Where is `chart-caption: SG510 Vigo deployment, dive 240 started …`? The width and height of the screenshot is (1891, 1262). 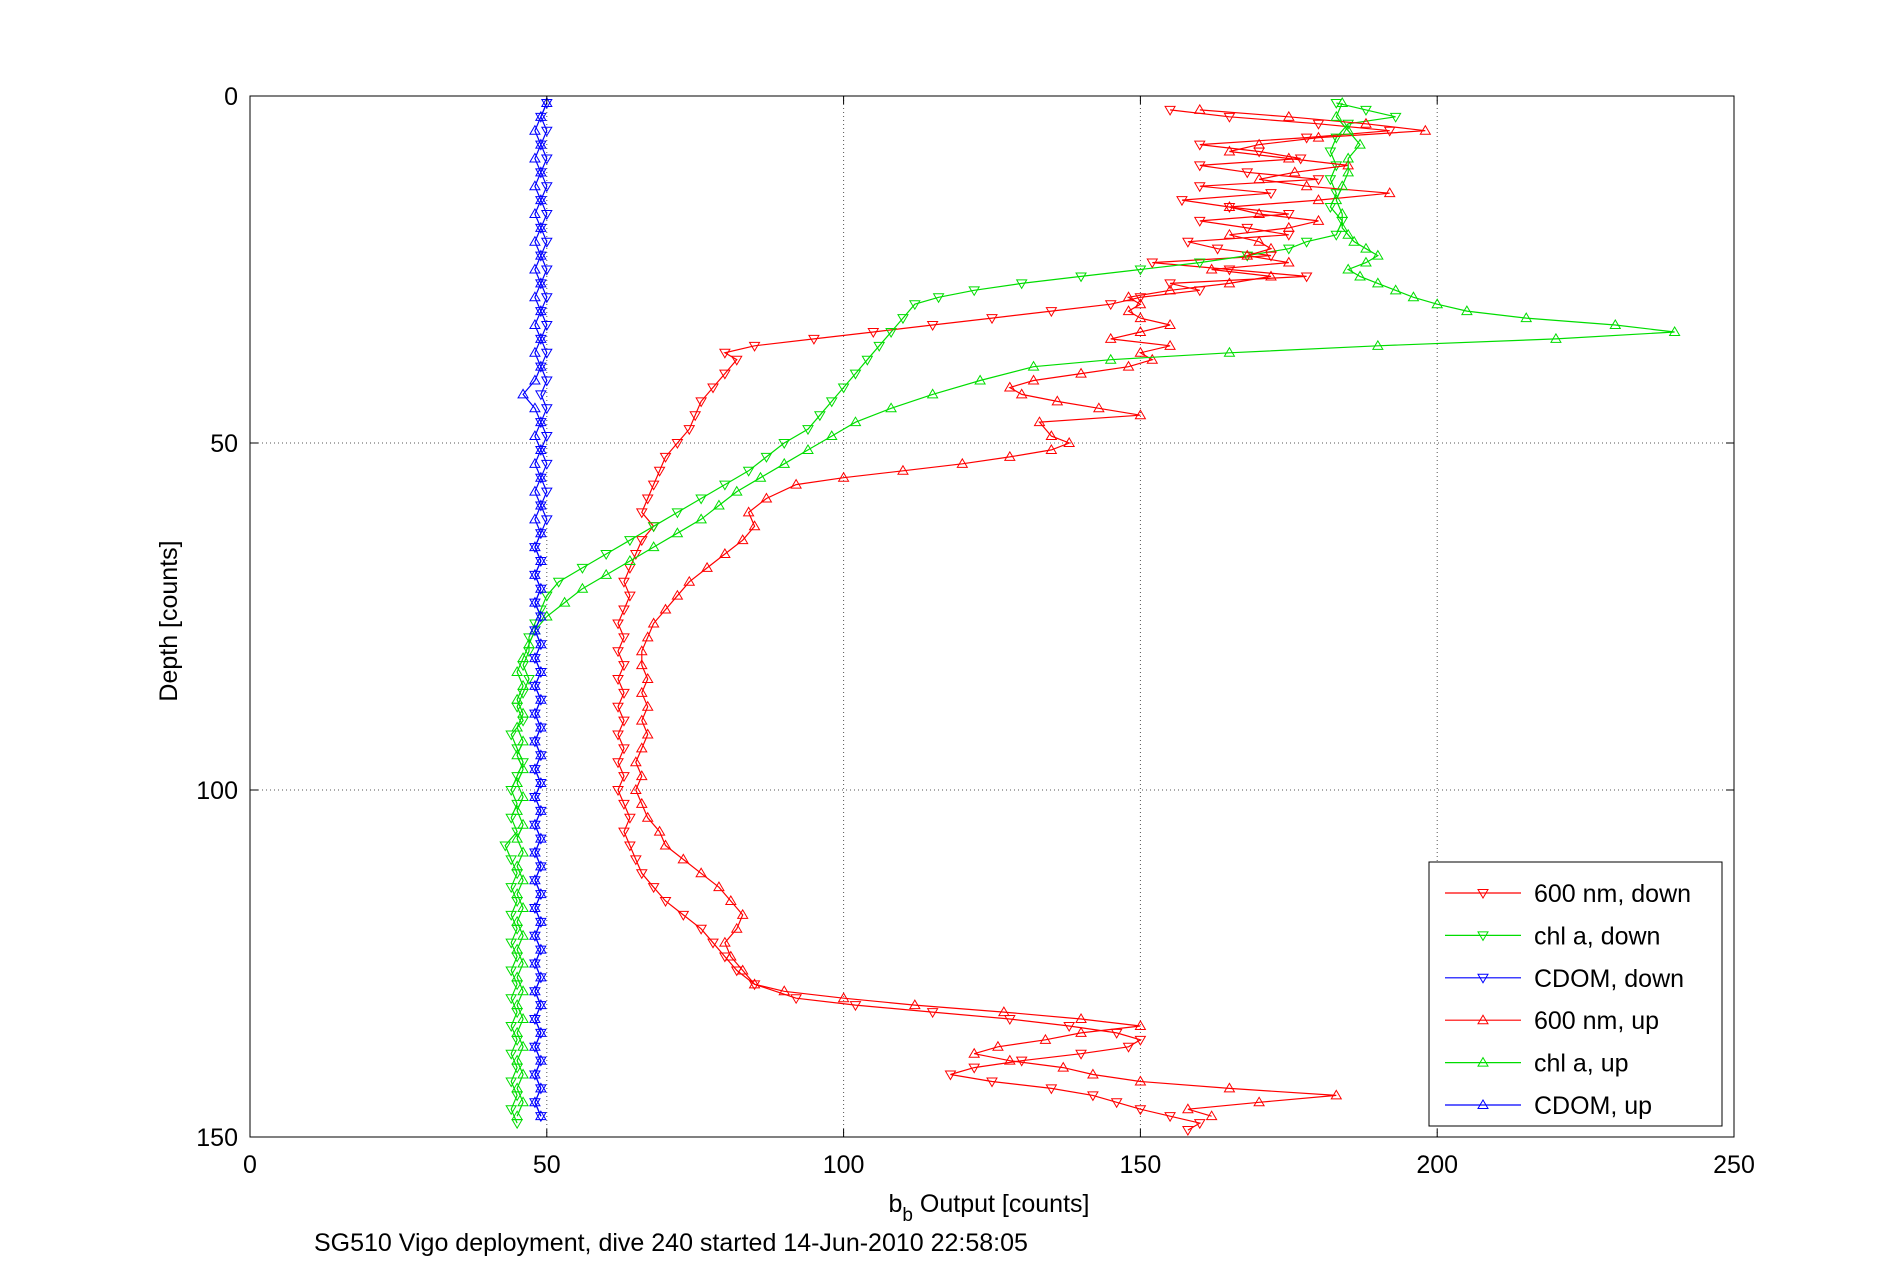
chart-caption: SG510 Vigo deployment, dive 240 started … is located at coordinates (671, 1243).